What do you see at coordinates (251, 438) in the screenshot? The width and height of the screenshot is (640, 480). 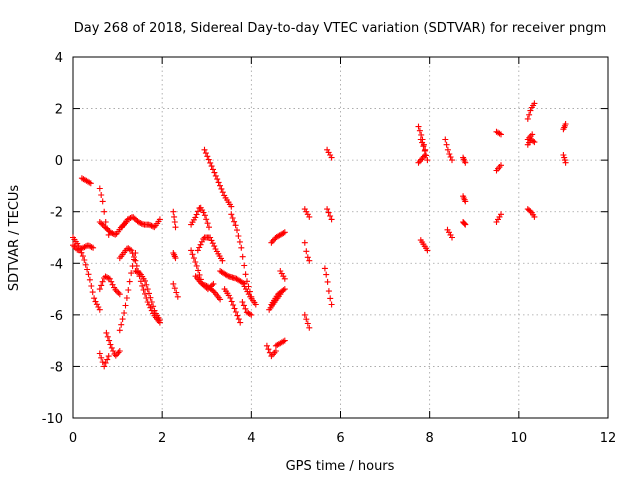 I see `x-tick-label: 4` at bounding box center [251, 438].